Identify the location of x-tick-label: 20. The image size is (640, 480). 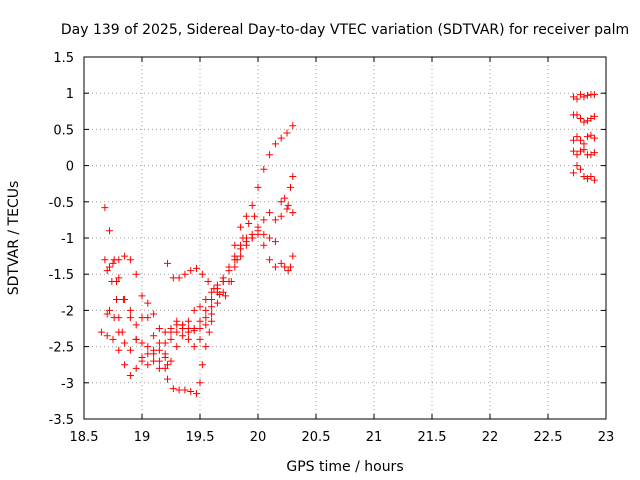
(258, 437).